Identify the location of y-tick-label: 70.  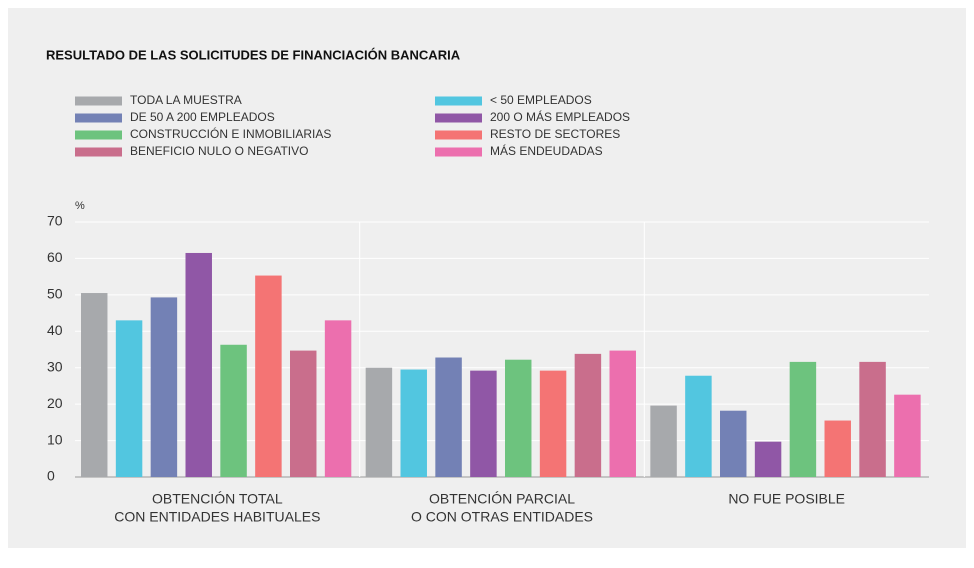
(55, 221).